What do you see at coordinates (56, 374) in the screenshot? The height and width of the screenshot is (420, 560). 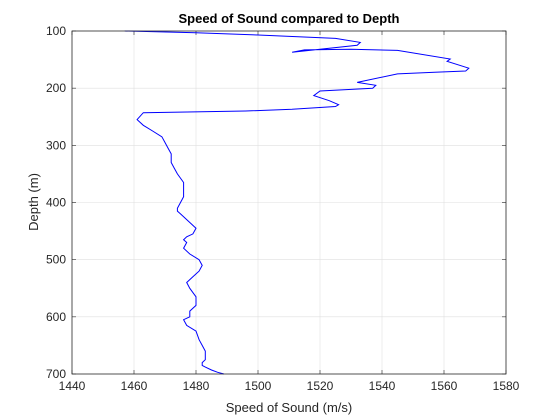 I see `y-tick-label: 700` at bounding box center [56, 374].